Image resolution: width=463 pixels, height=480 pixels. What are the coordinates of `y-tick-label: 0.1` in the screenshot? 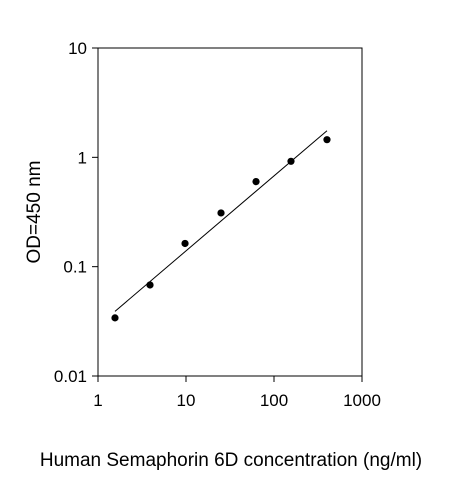 It's located at (75, 267).